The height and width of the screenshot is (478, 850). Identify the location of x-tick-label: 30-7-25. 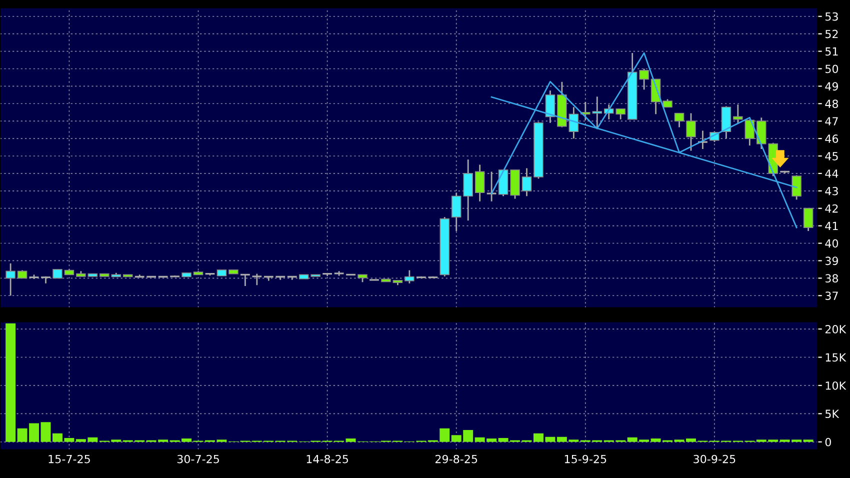
(198, 459).